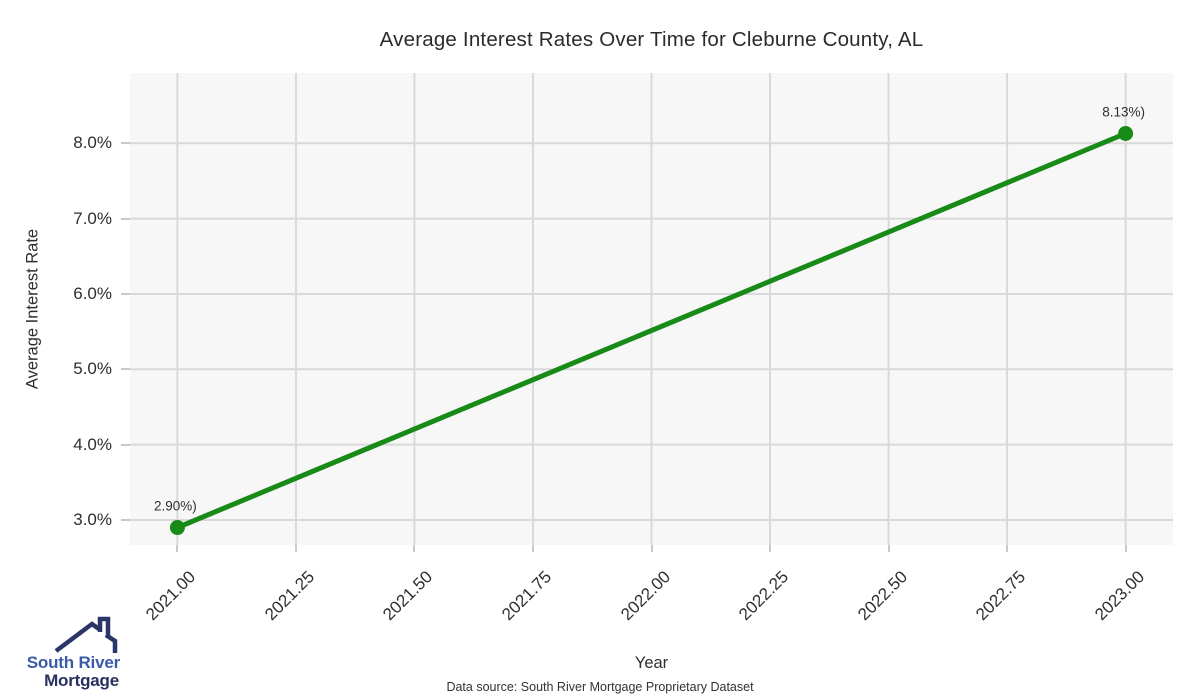  Describe the element at coordinates (882, 596) in the screenshot. I see `x-tick-label: 2022.50` at that location.